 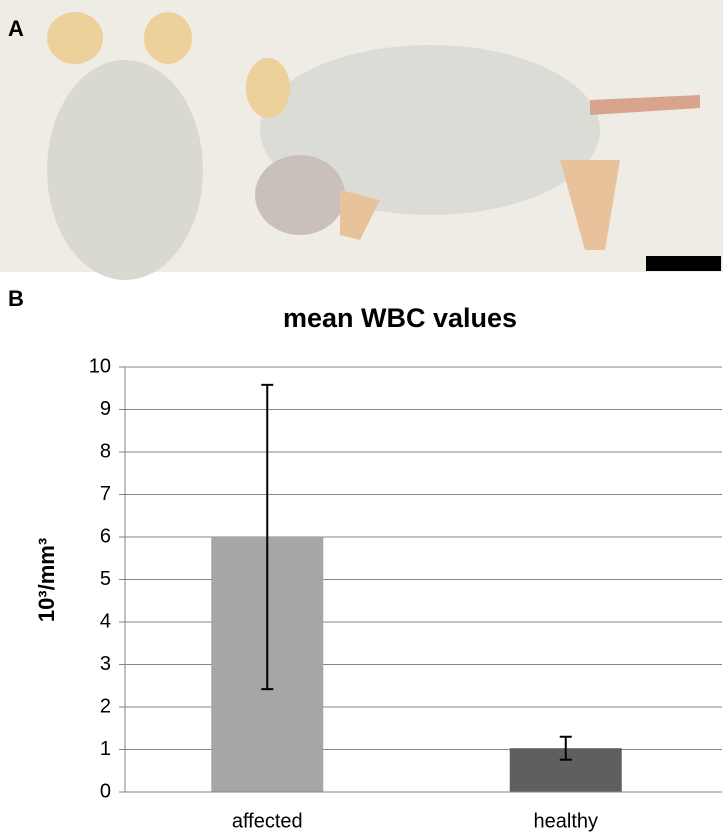 What do you see at coordinates (105, 749) in the screenshot?
I see `y-tick-label: 1` at bounding box center [105, 749].